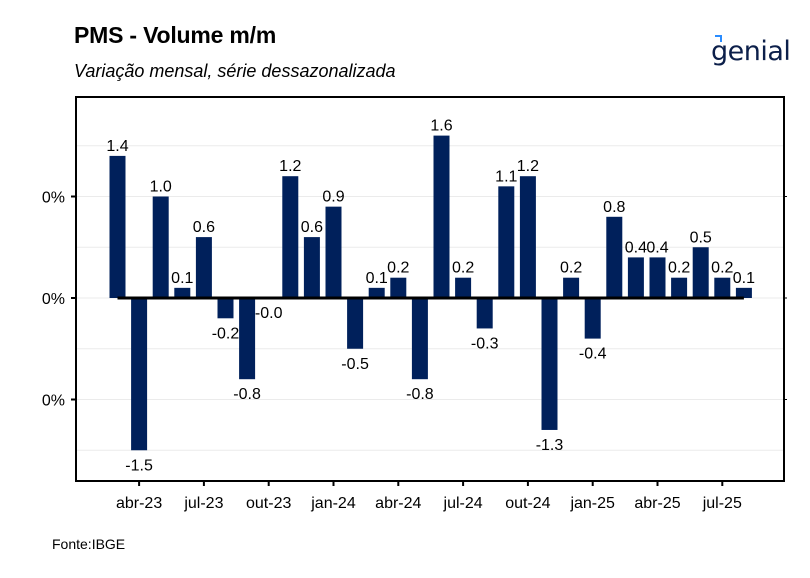  What do you see at coordinates (420, 394) in the screenshot?
I see `value-label-mai-24: -0.8` at bounding box center [420, 394].